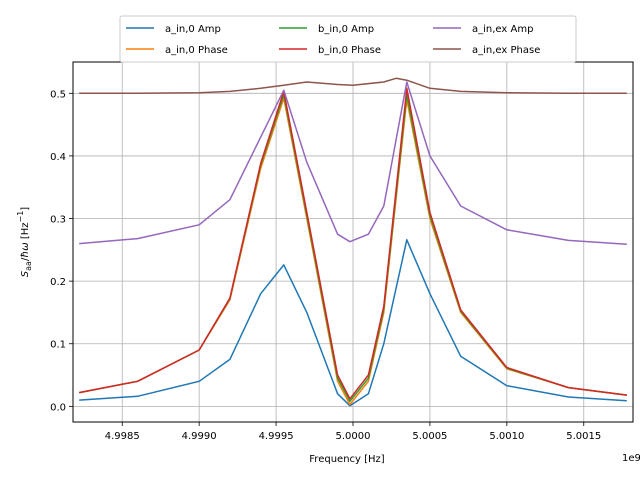 The image size is (640, 480). I want to click on legend-label-4: b_in,0 Phase, so click(349, 50).